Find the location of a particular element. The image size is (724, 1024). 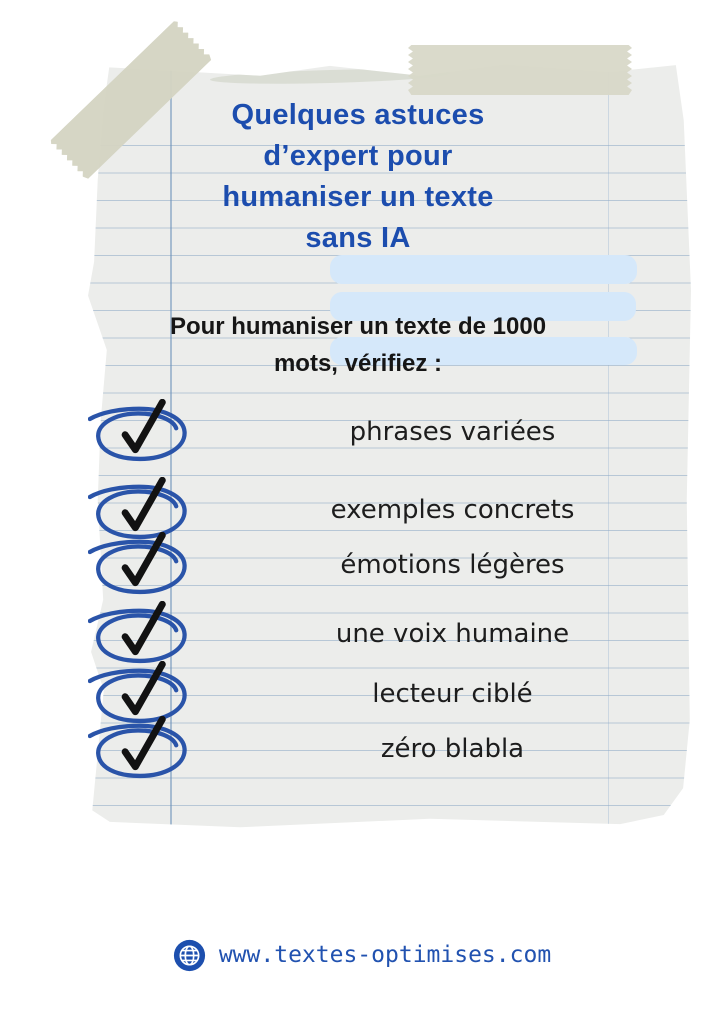

checklist-item-label: émotions légères is located at coordinates (452, 565).